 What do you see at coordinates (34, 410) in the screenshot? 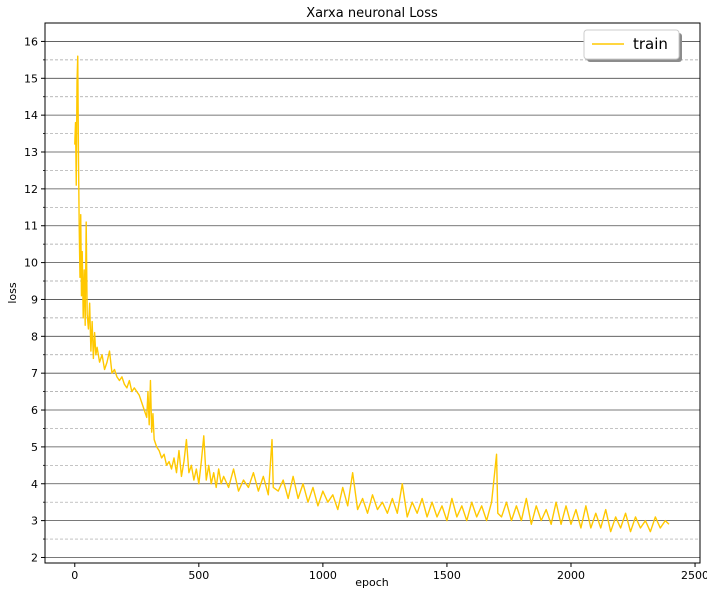
I see `y-tick-label: 6` at bounding box center [34, 410].